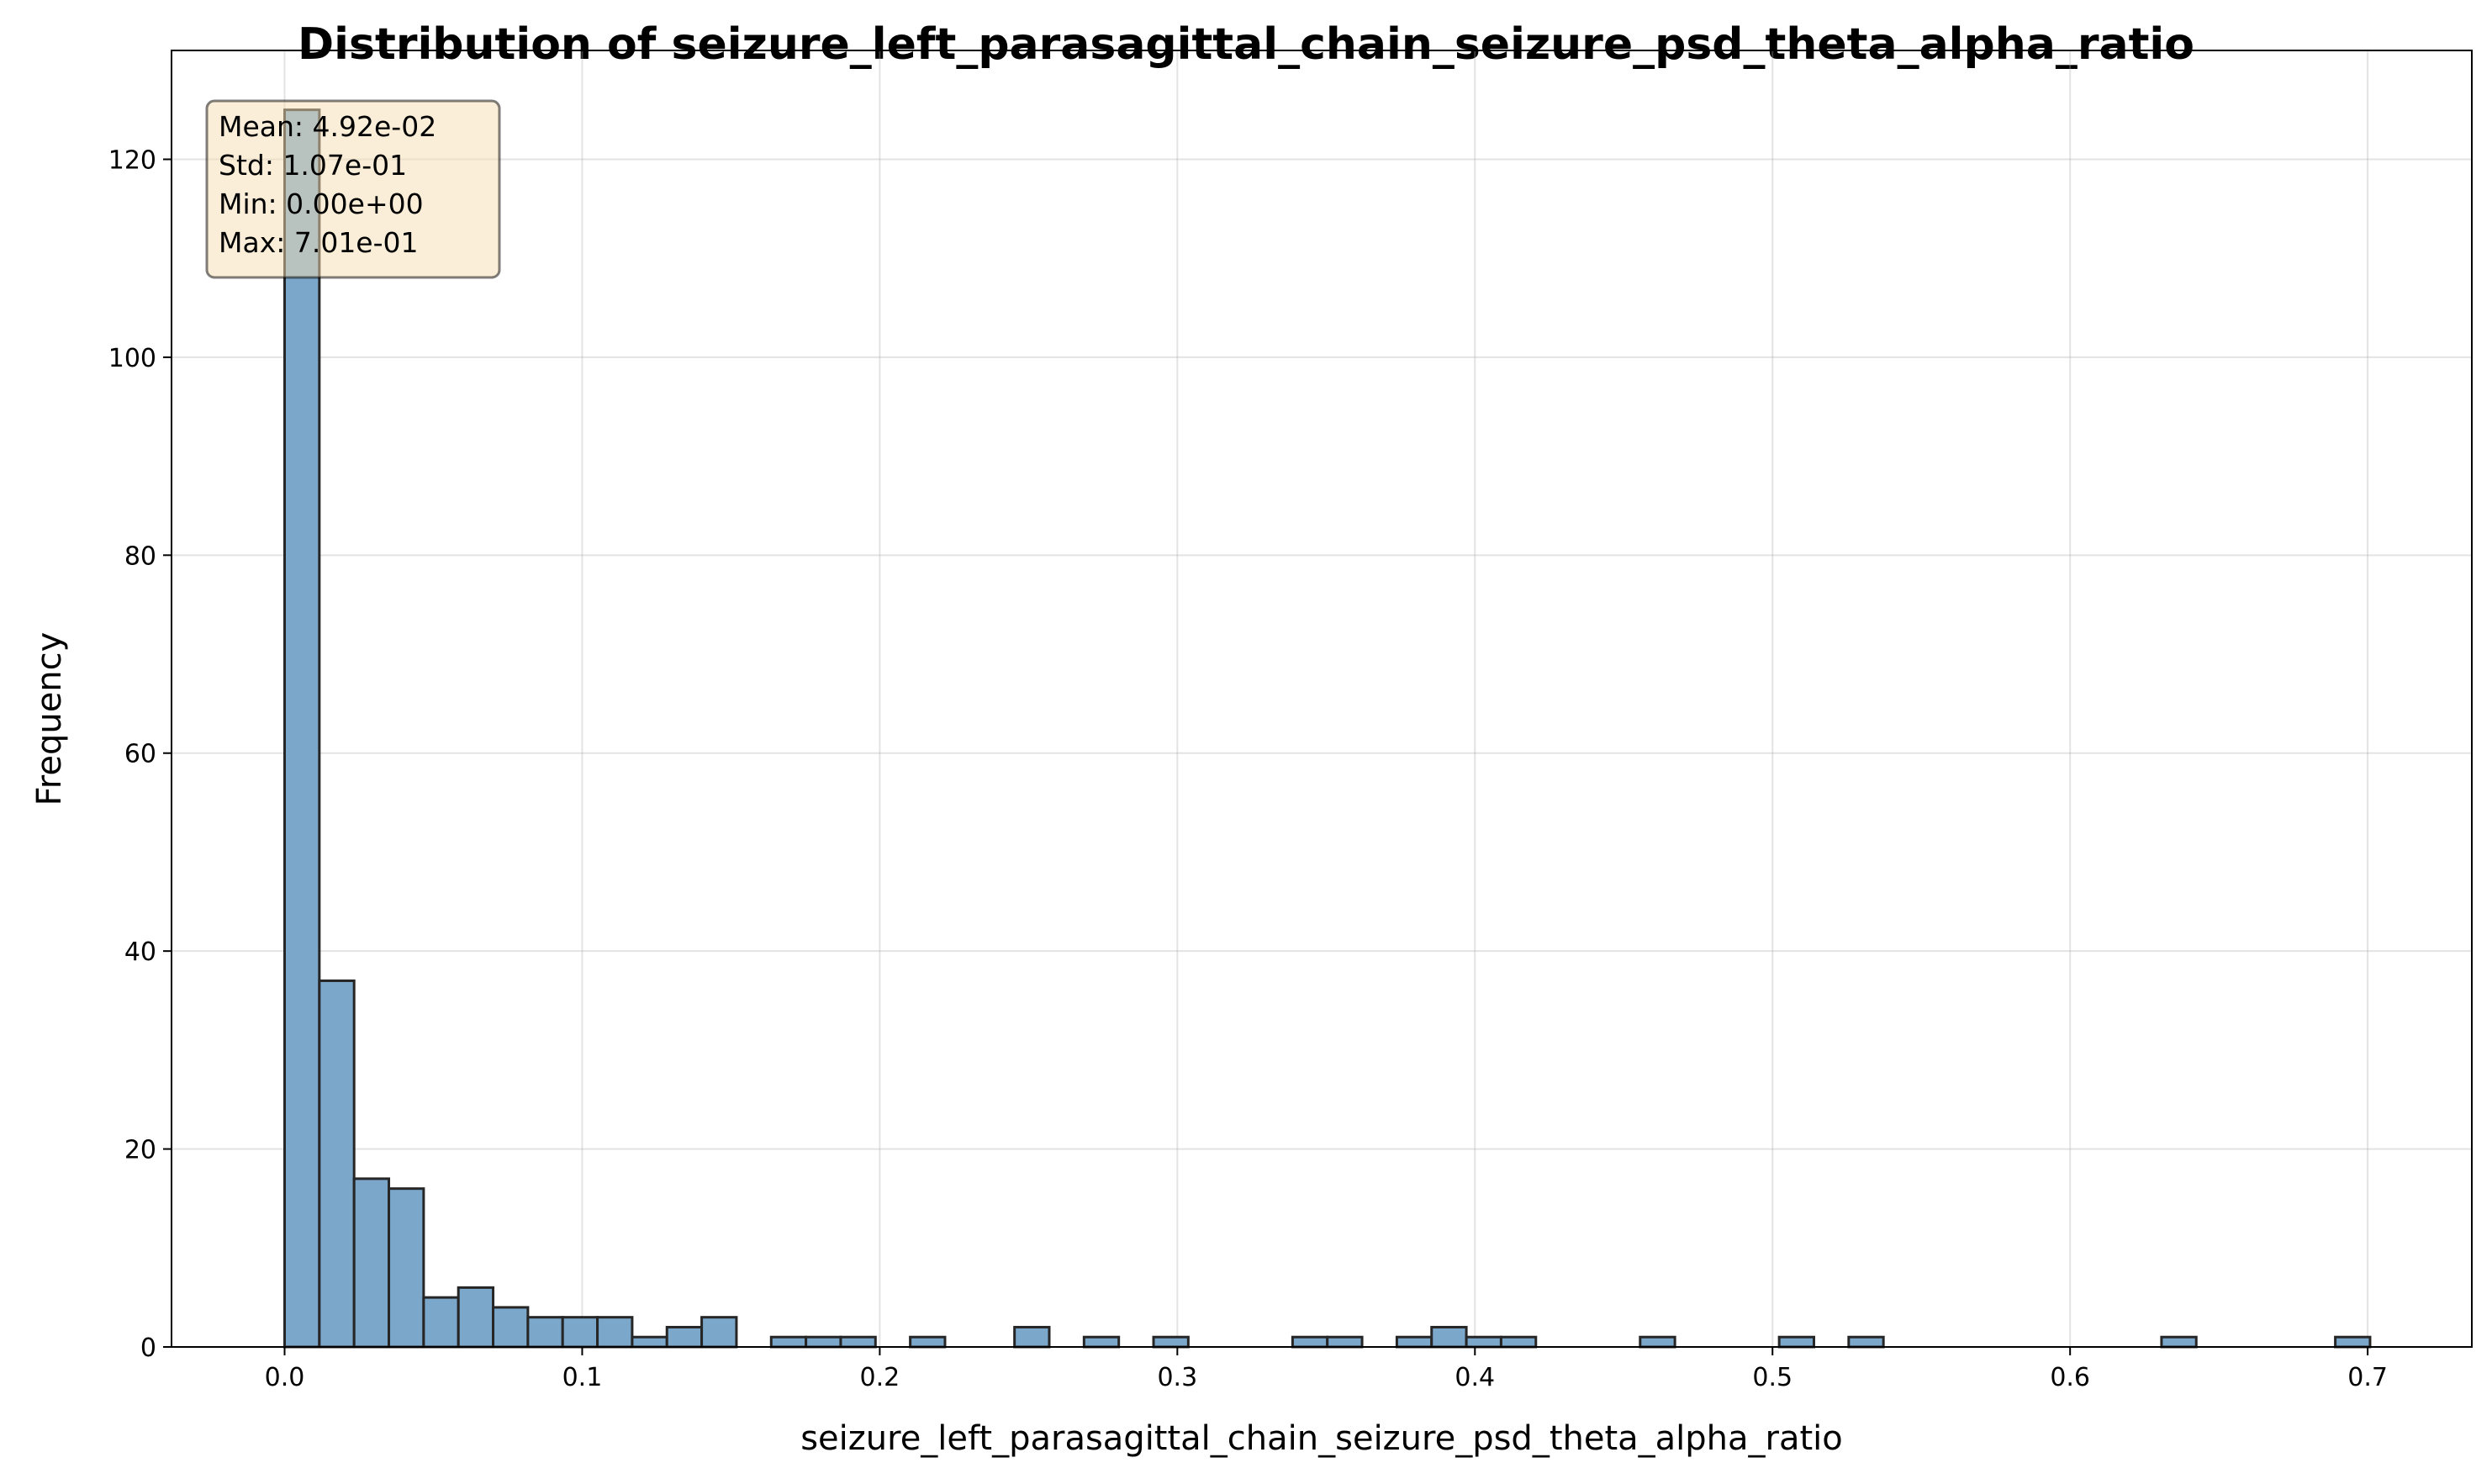 Image resolution: width=2492 pixels, height=1484 pixels. What do you see at coordinates (880, 1377) in the screenshot?
I see `x-tick-label: 0.2` at bounding box center [880, 1377].